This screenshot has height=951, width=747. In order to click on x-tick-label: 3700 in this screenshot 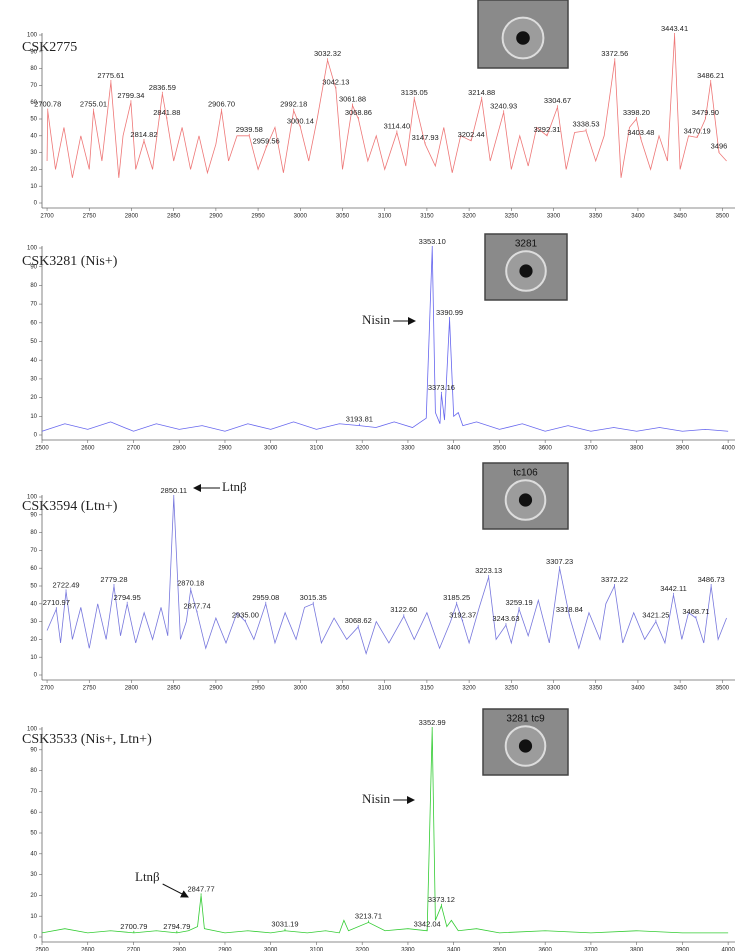, I will do `click(591, 949)`.